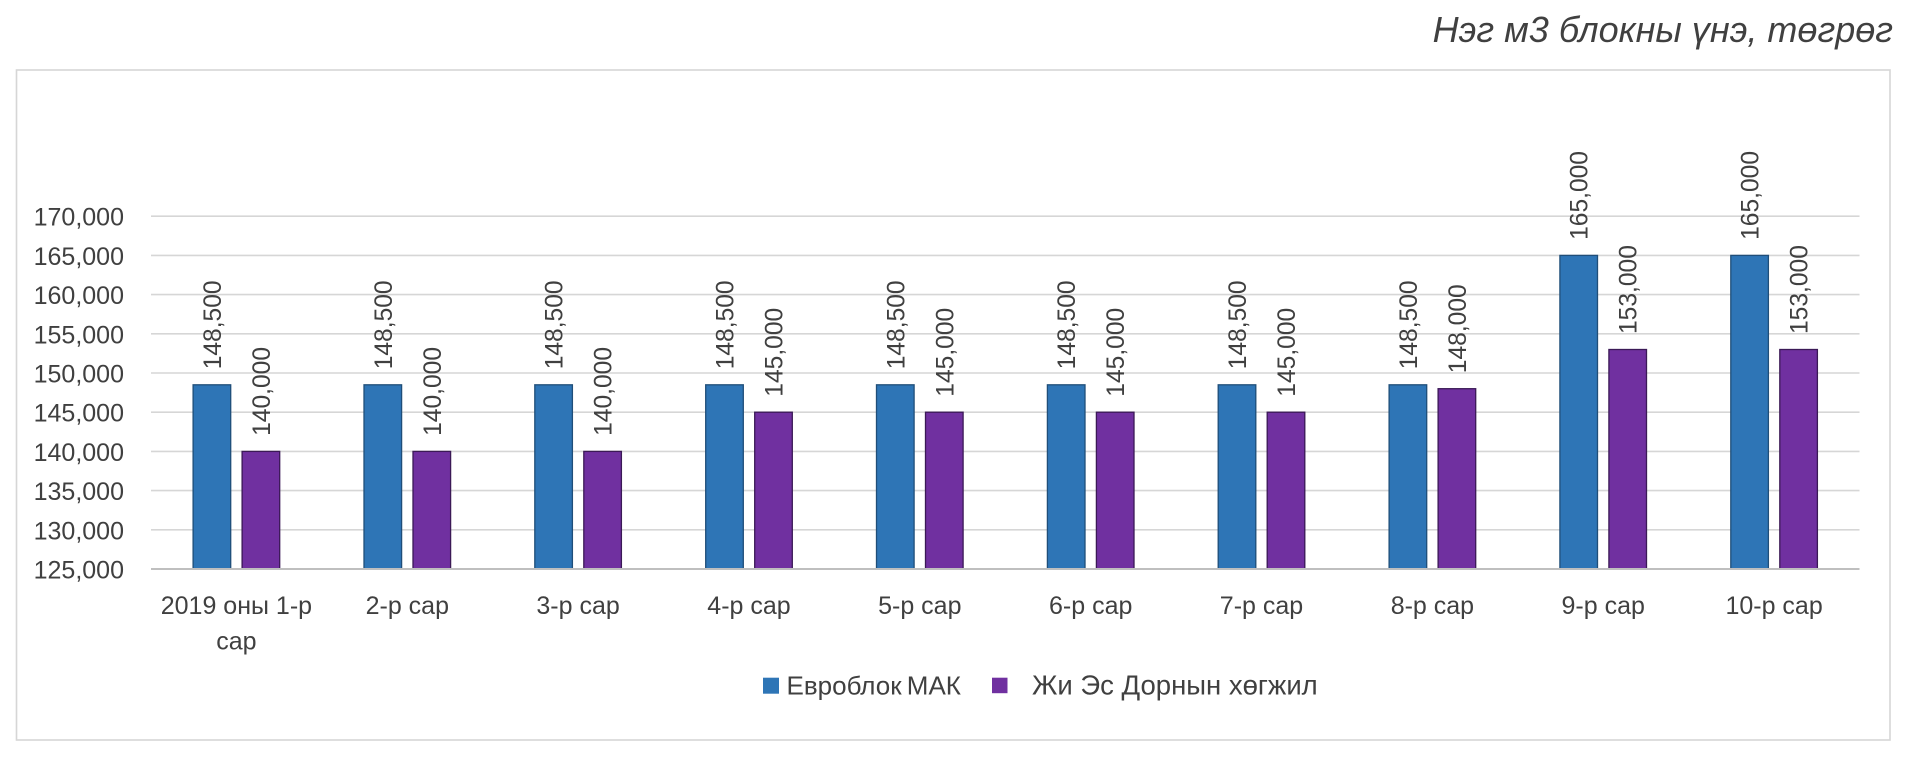  I want to click on svg-text: 3-р сар, so click(577, 606).